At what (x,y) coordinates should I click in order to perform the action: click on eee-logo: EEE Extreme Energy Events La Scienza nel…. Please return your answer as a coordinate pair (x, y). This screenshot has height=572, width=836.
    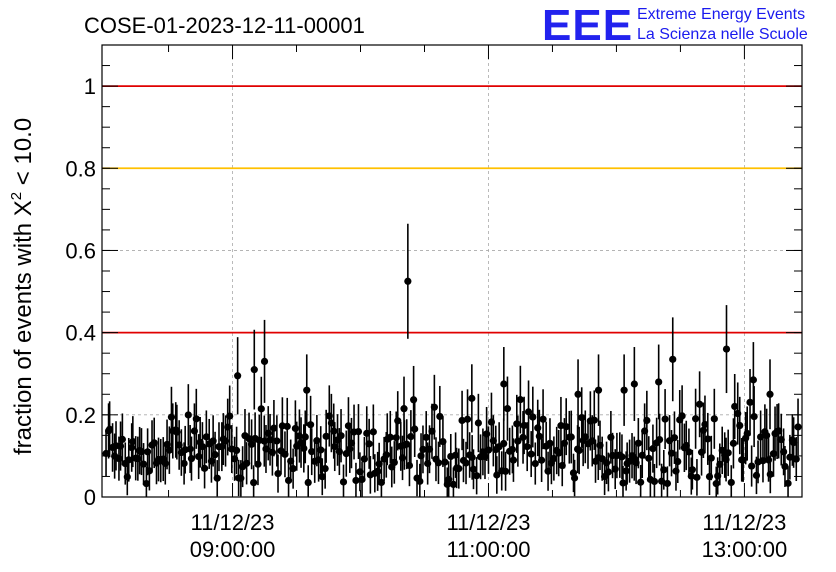
    Looking at the image, I should click on (675, 25).